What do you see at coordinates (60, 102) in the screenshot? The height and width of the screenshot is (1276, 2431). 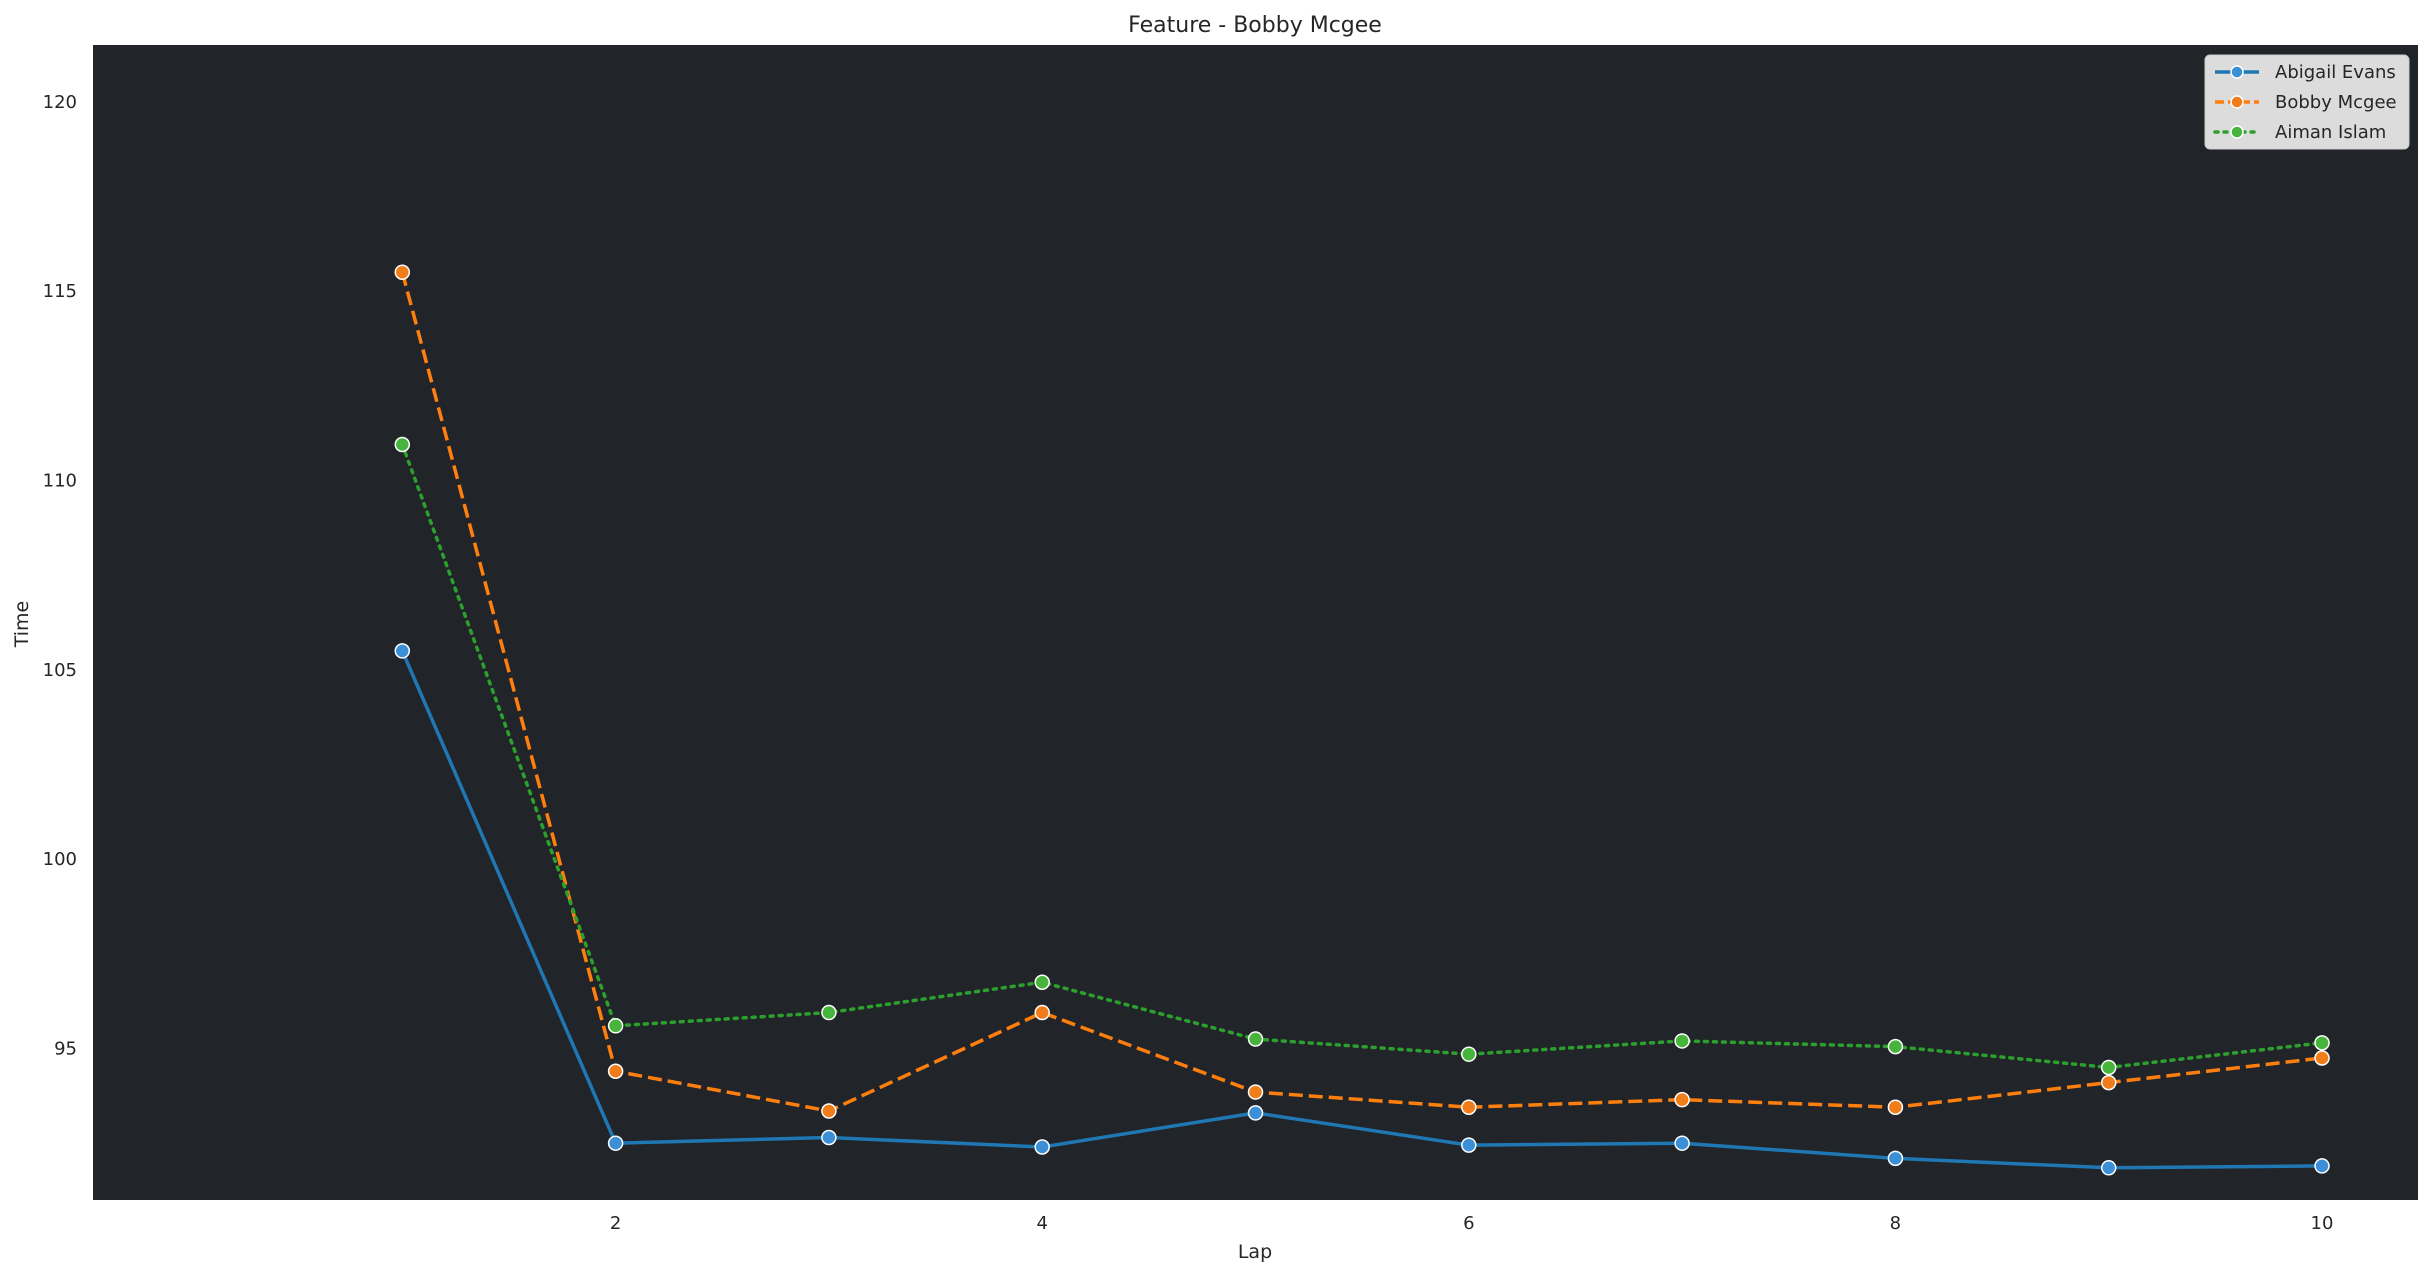 I see `y-tick-label: 120` at bounding box center [60, 102].